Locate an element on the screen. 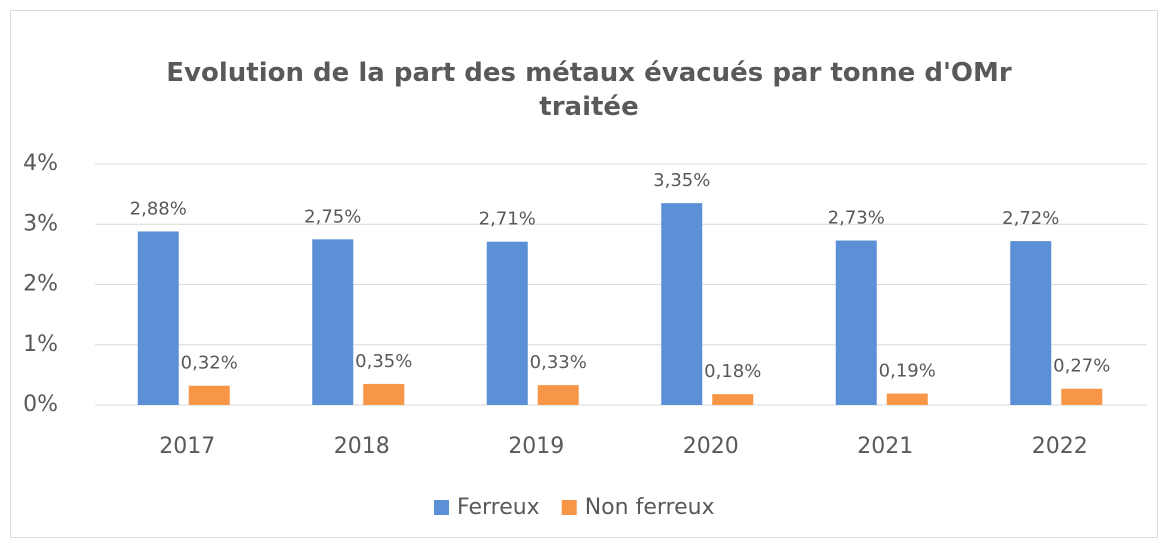 The image size is (1168, 544). data-label: 2,71% is located at coordinates (507, 219).